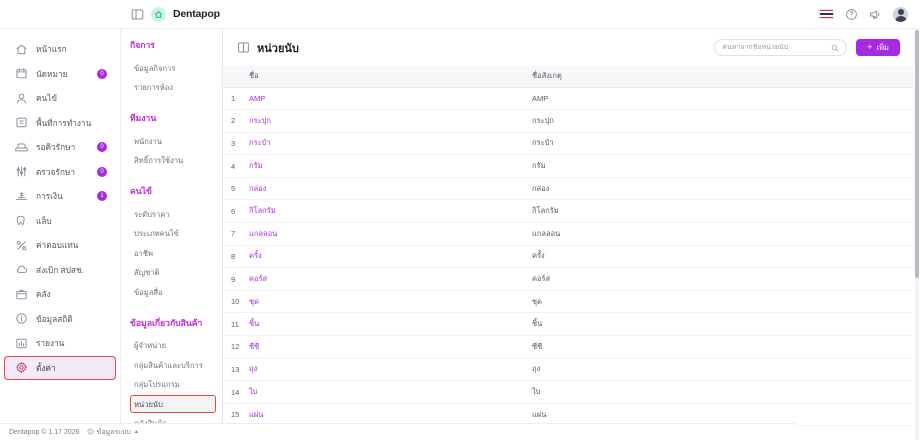  What do you see at coordinates (156, 233) in the screenshot?
I see `subnav-item: ประเภทคนไข้` at bounding box center [156, 233].